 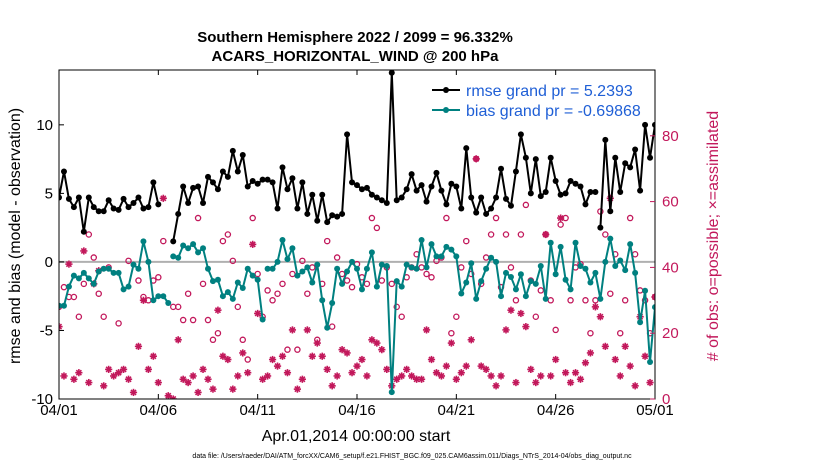 I want to click on y2-tick-label: 80, so click(x=670, y=136).